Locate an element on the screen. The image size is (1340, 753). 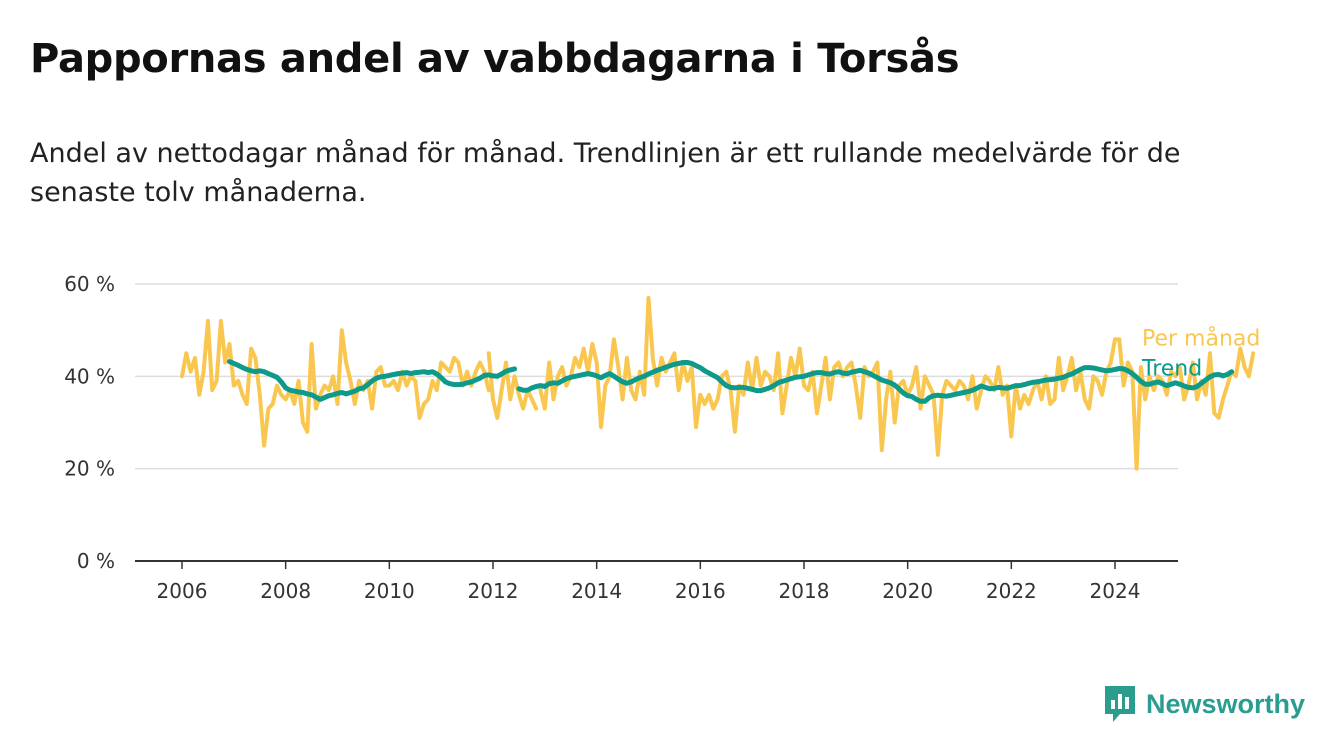
newsworthy-logo-text: Newsworthy is located at coordinates (1226, 703).